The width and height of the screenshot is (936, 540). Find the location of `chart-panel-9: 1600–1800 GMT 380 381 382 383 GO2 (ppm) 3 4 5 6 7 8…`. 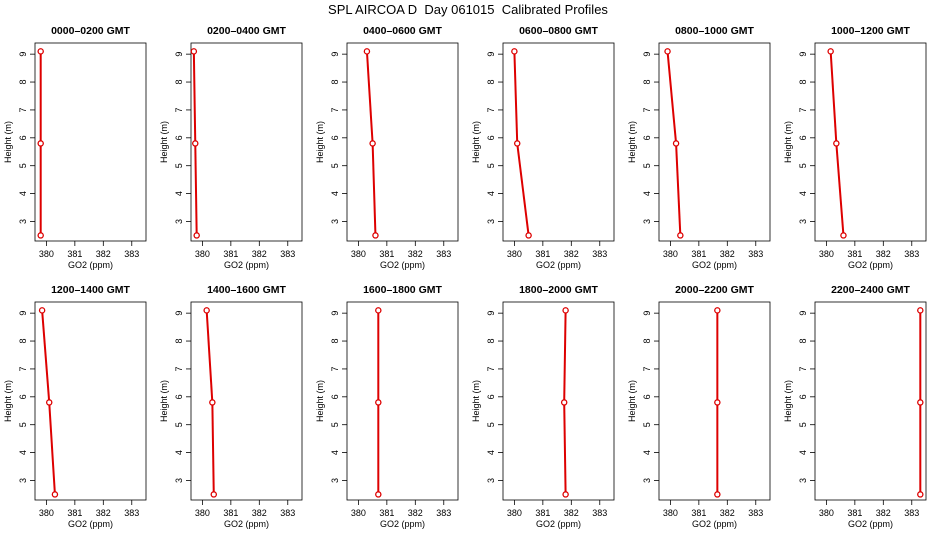

chart-panel-9: 1600–1800 GMT 380 381 382 383 GO2 (ppm) 3 4 5 6 7 8… is located at coordinates (387, 406).